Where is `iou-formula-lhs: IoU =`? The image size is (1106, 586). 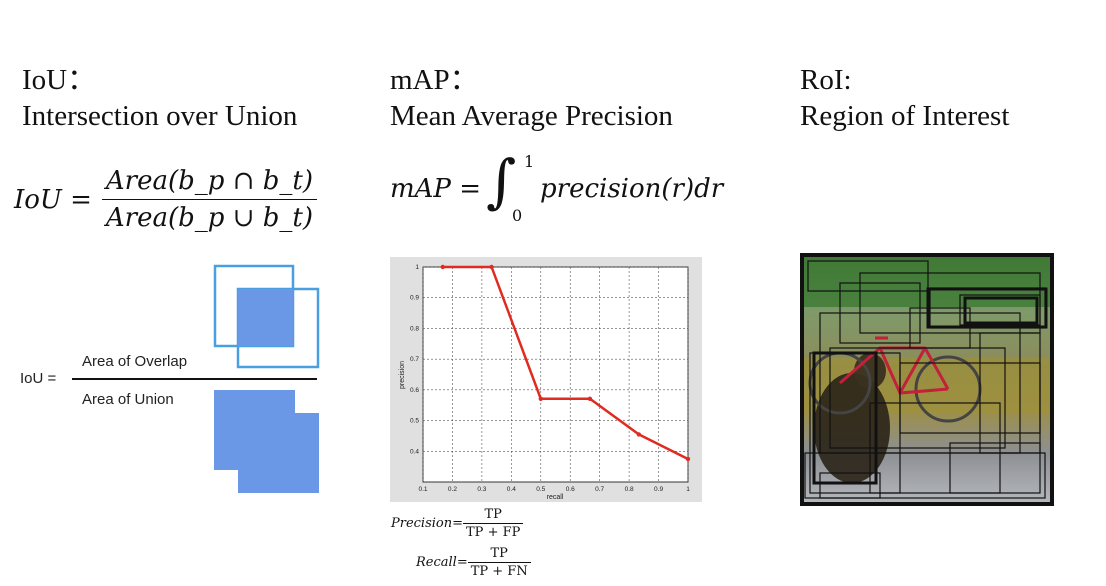 iou-formula-lhs: IoU = is located at coordinates (53, 199).